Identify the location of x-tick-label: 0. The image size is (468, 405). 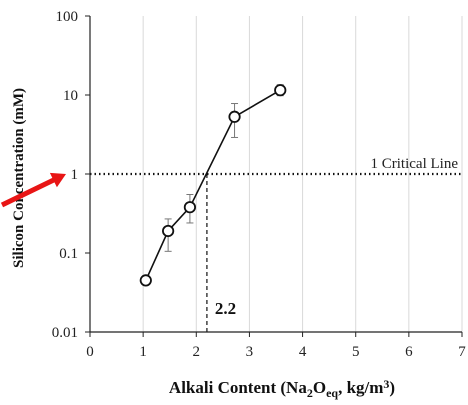
(90, 352).